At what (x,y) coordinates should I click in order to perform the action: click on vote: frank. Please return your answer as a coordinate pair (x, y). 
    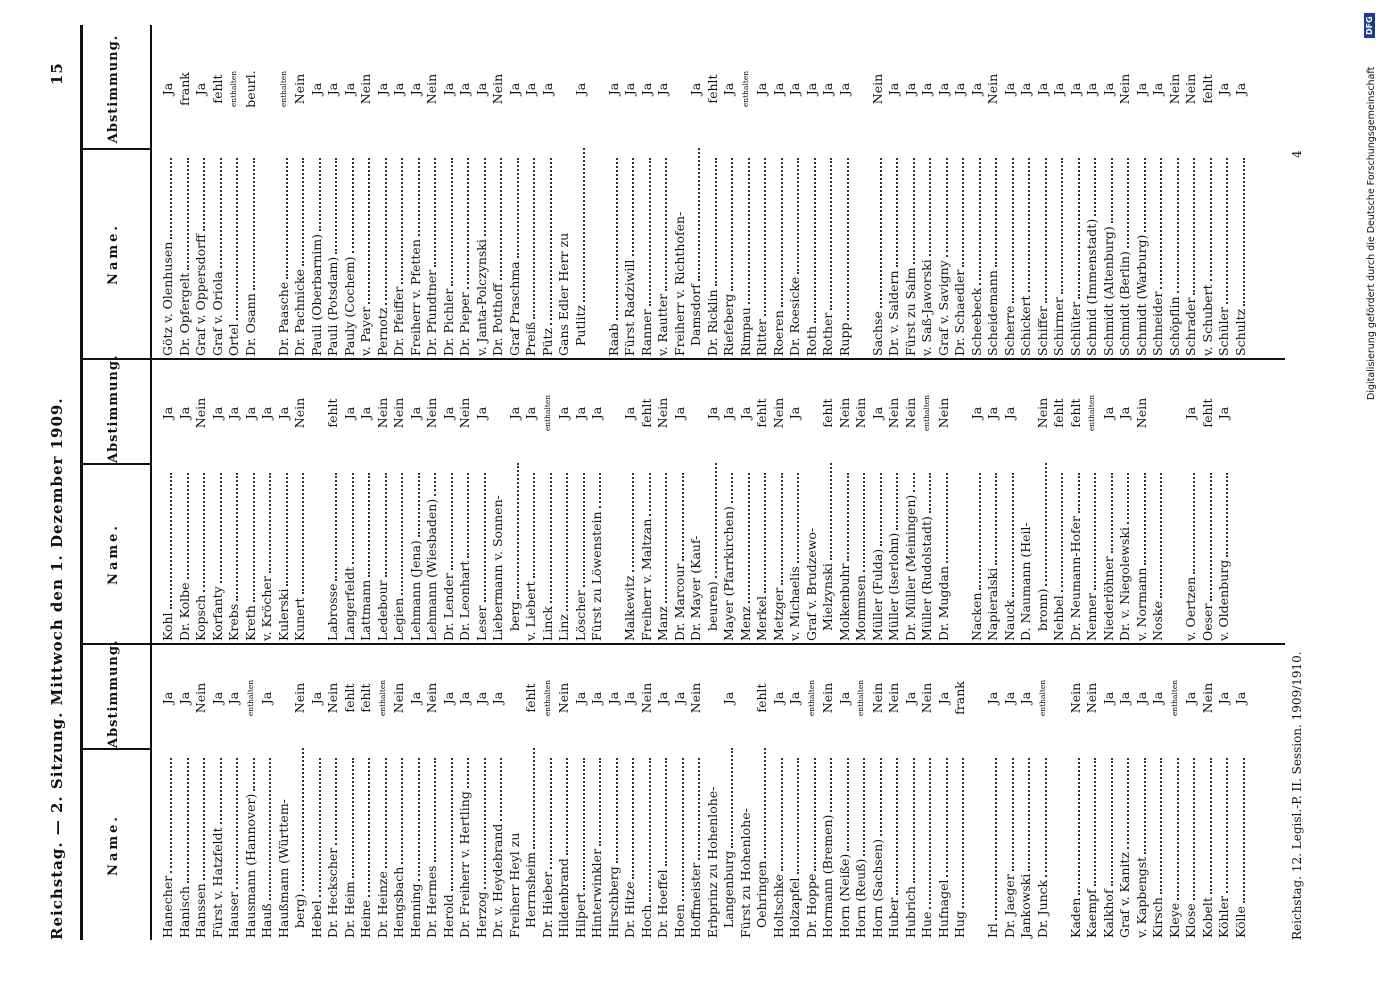
    Looking at the image, I should click on (184, 89).